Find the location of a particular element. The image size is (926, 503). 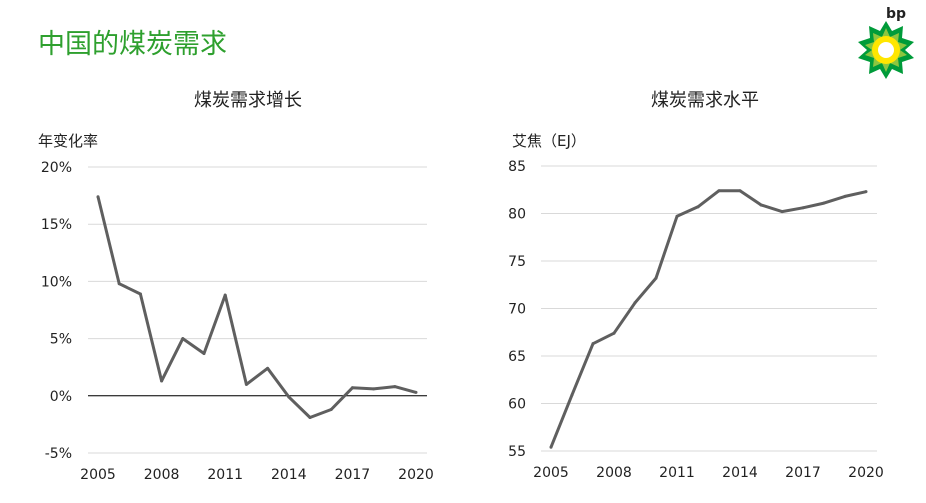

right-chart-y-tick-label: 75 is located at coordinates (517, 262).